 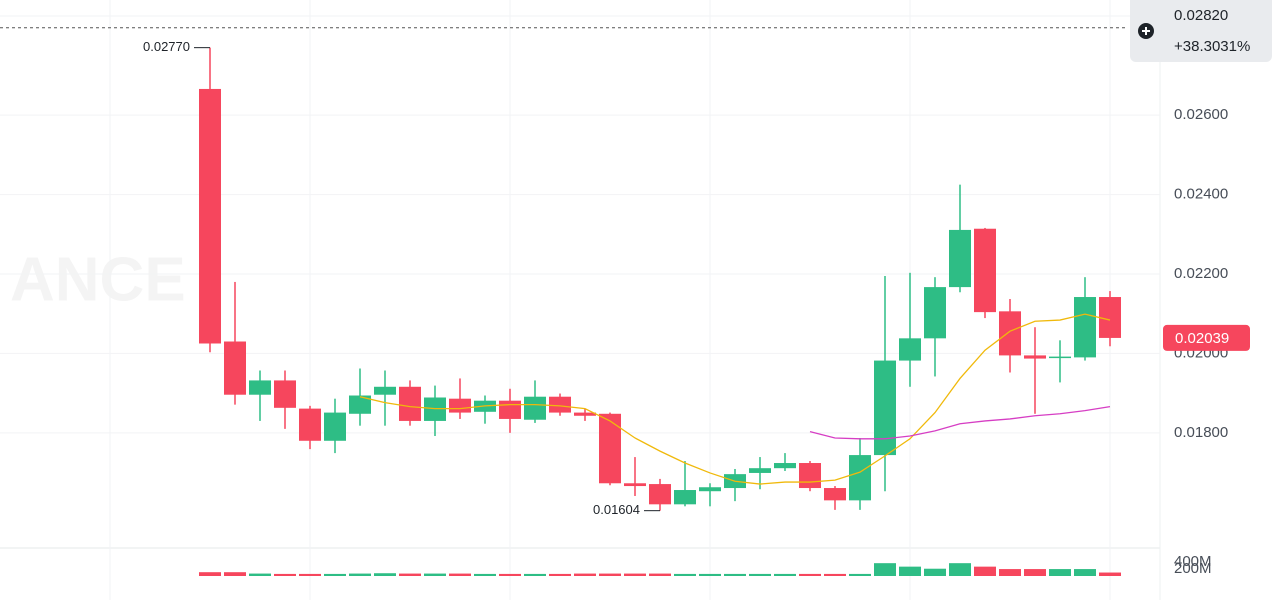 I want to click on price-change: +38.3031%, so click(x=1212, y=46).